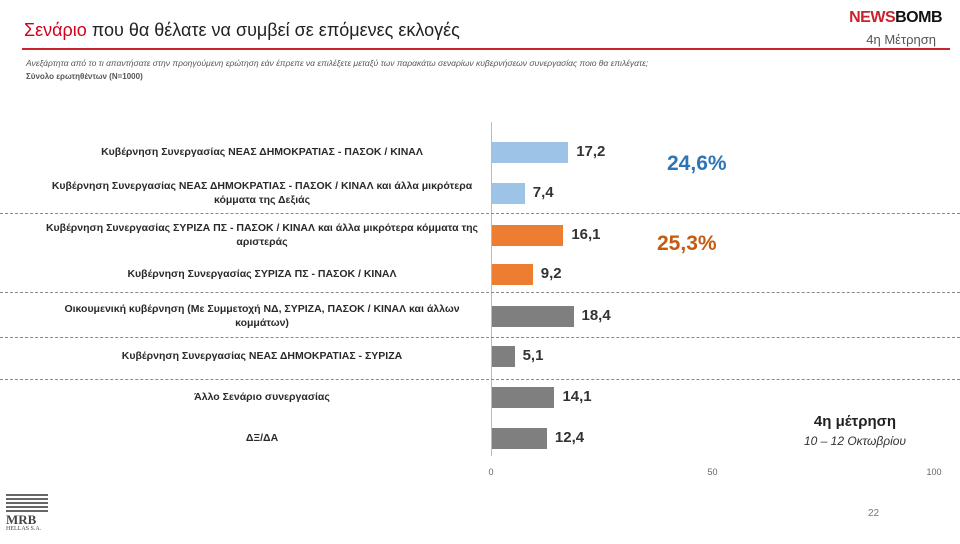 Image resolution: width=960 pixels, height=544 pixels. What do you see at coordinates (262, 397) in the screenshot?
I see `category-label: Άλλο Σενάριο συνεργασίας` at bounding box center [262, 397].